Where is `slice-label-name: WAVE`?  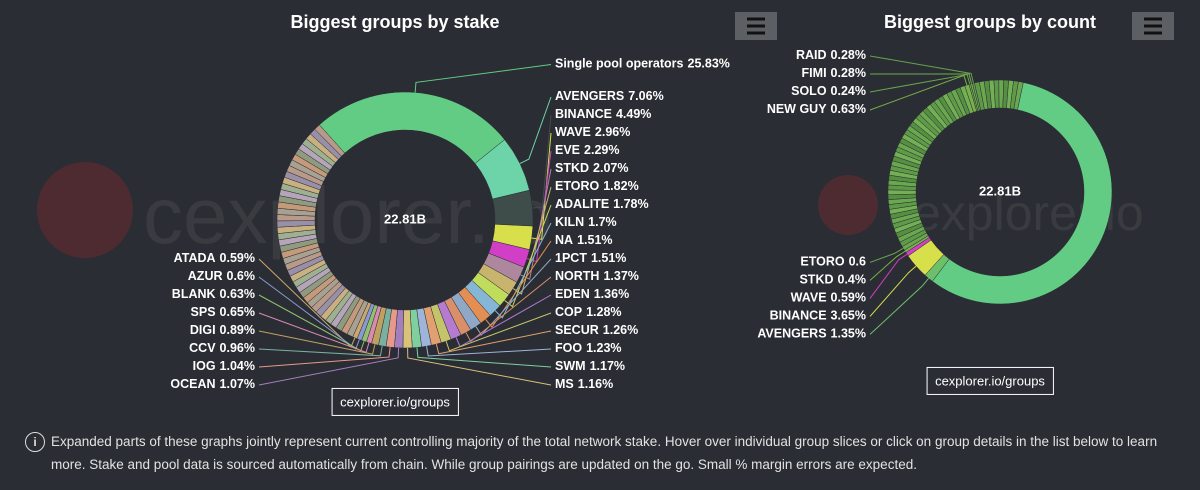
slice-label-name: WAVE is located at coordinates (573, 132).